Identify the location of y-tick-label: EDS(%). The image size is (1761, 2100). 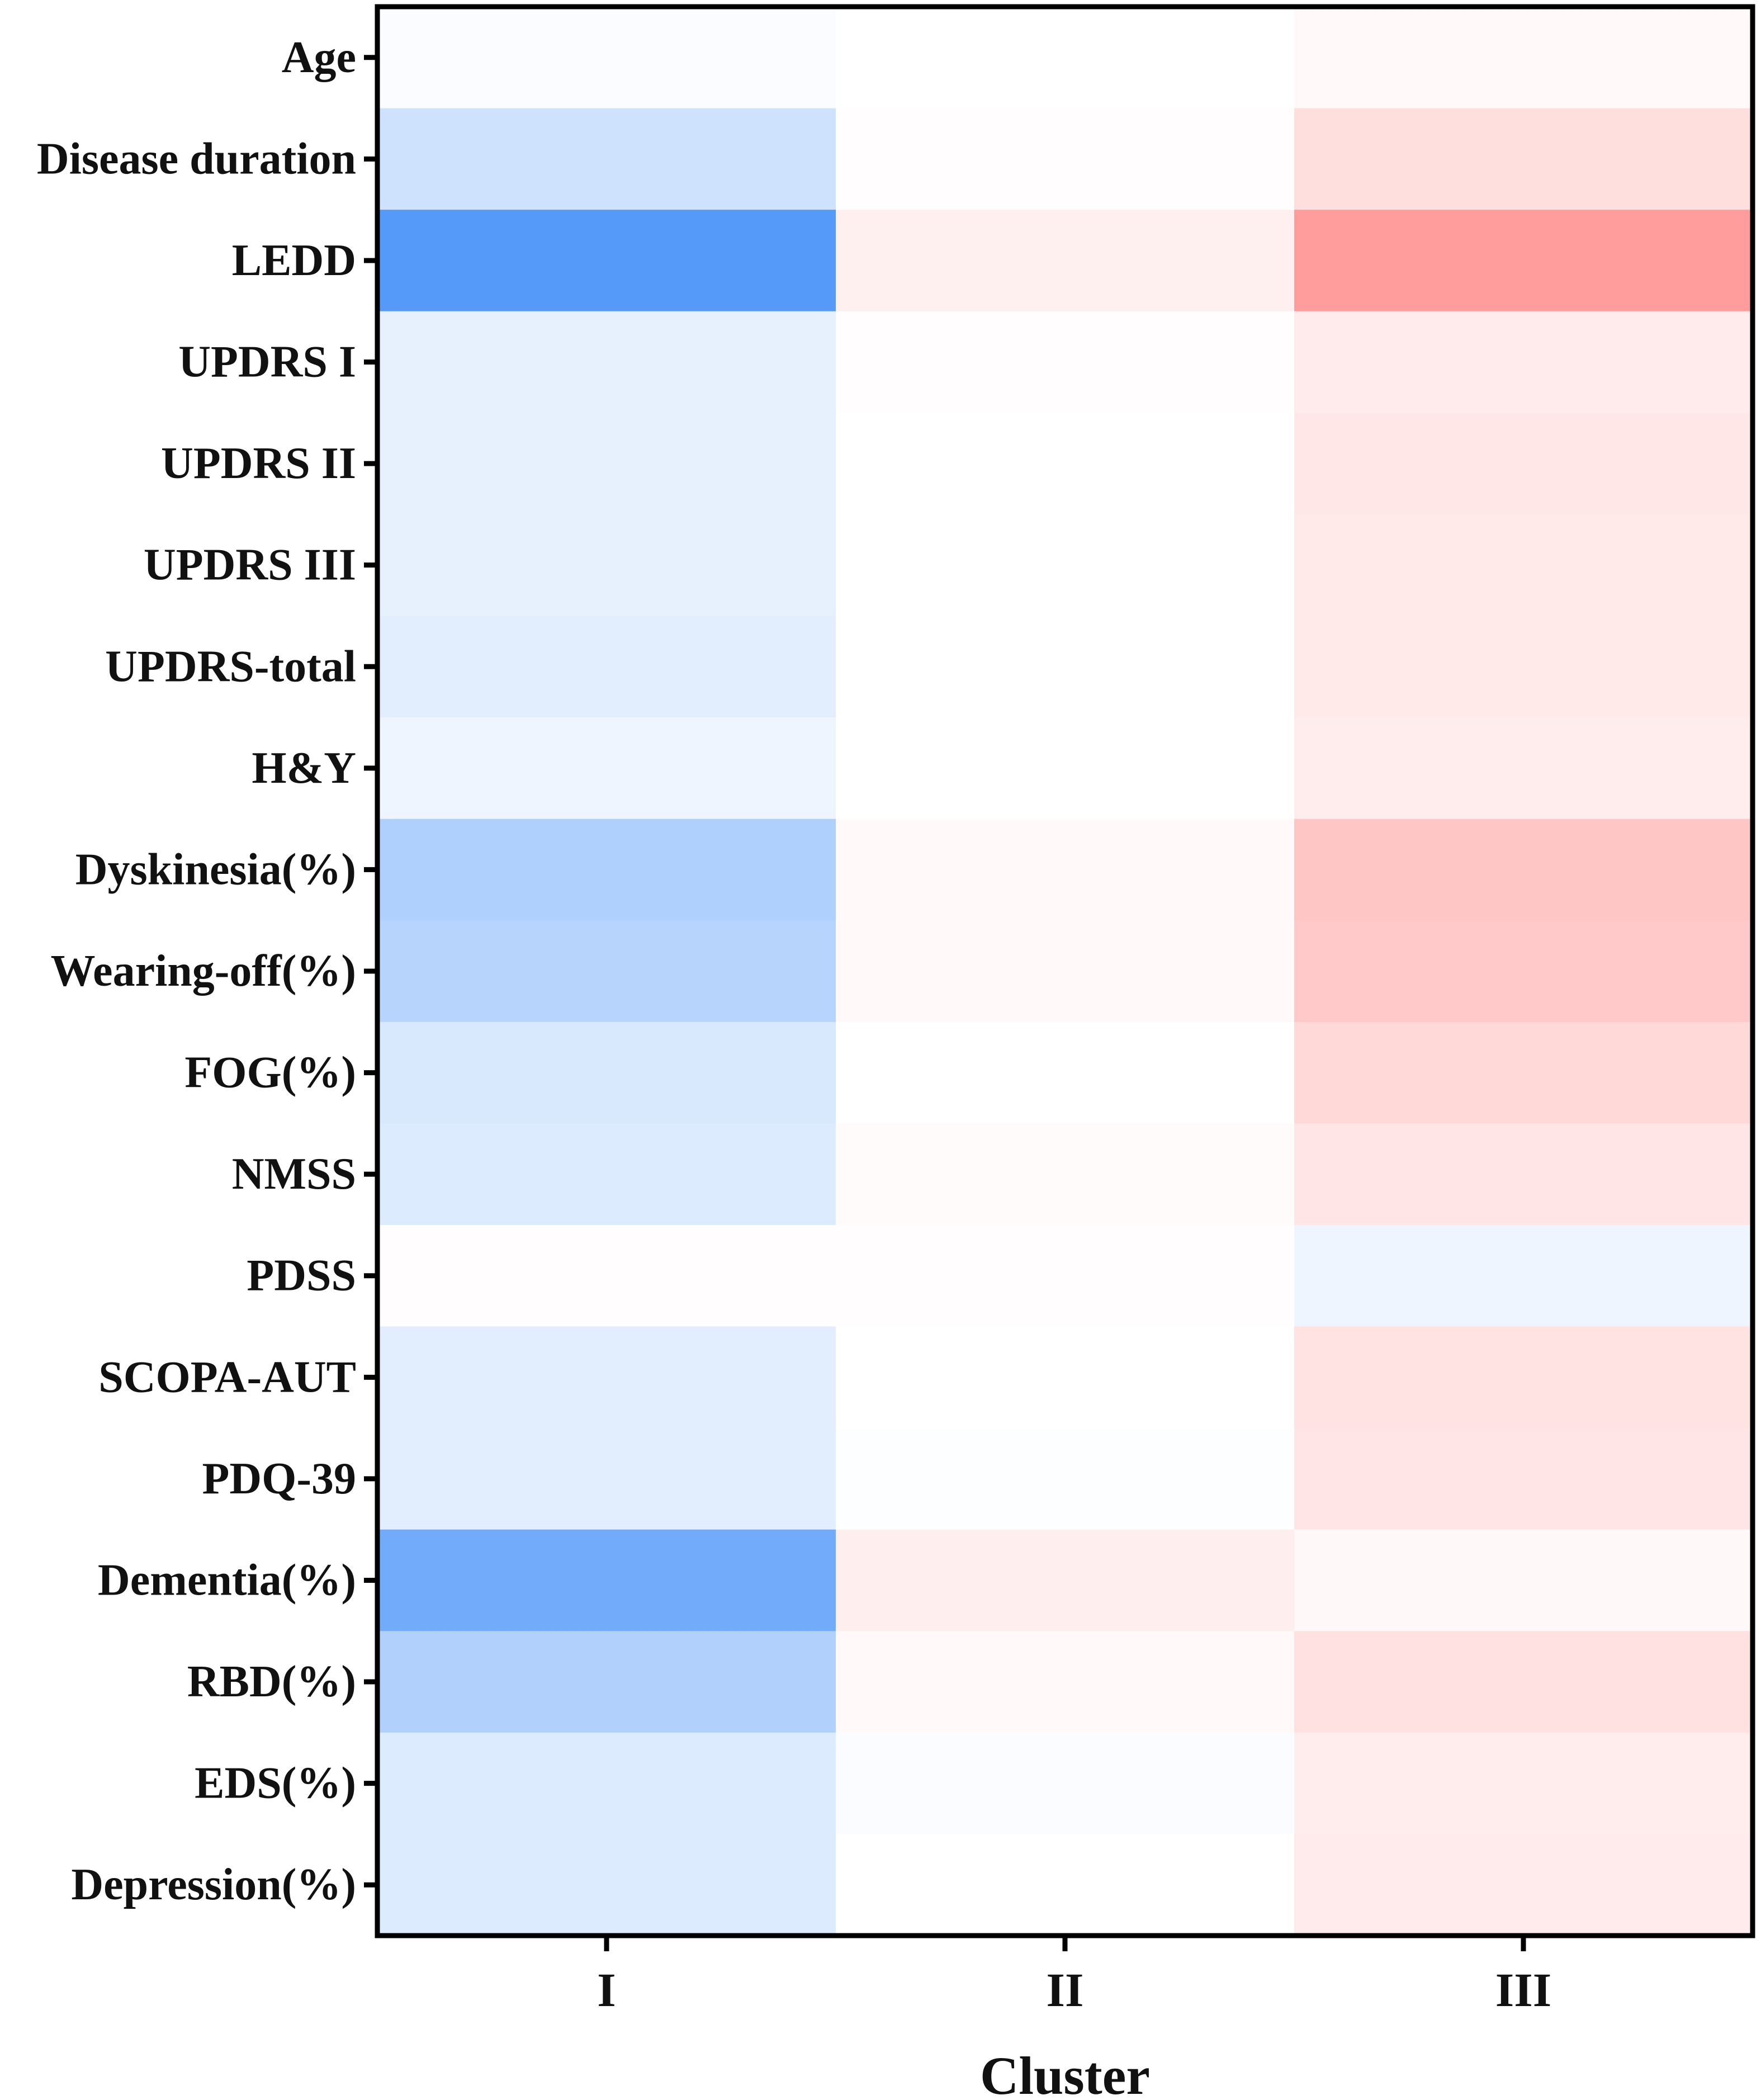
(275, 1783).